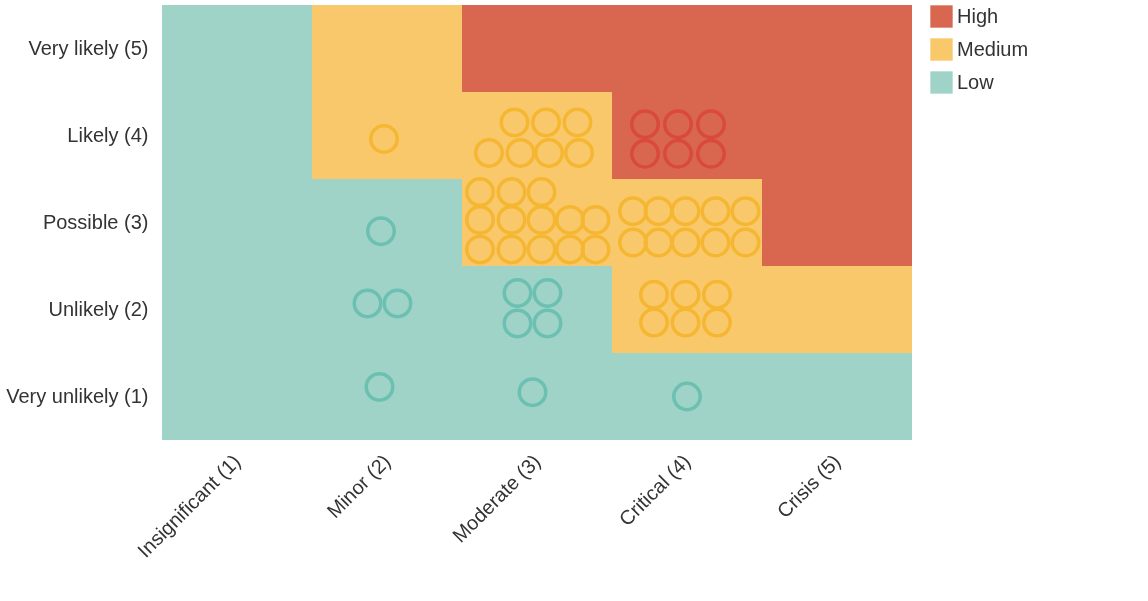 This screenshot has height=601, width=1148. Describe the element at coordinates (978, 15) in the screenshot. I see `legend-label: High` at that location.